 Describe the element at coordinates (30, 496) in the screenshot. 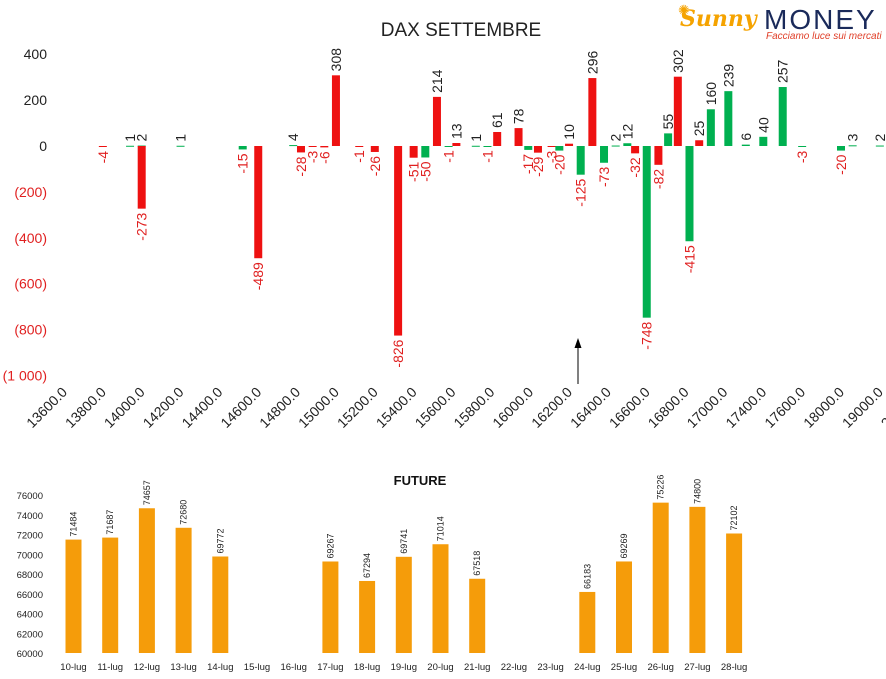

I see `future-y-tick-label: 76000` at that location.